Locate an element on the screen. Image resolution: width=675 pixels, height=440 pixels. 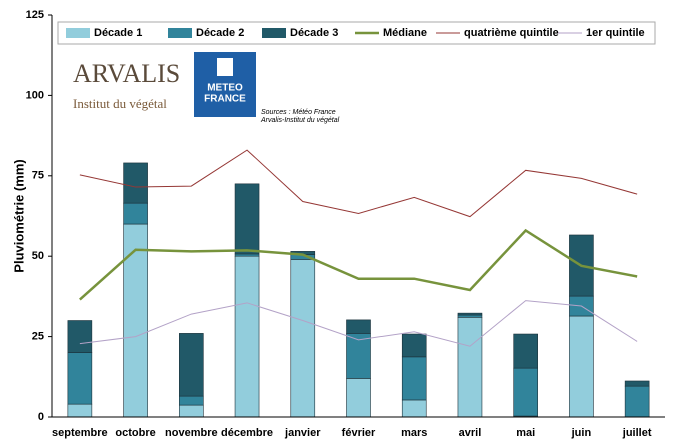
legend-label: quatrième quintile is located at coordinates (511, 33).